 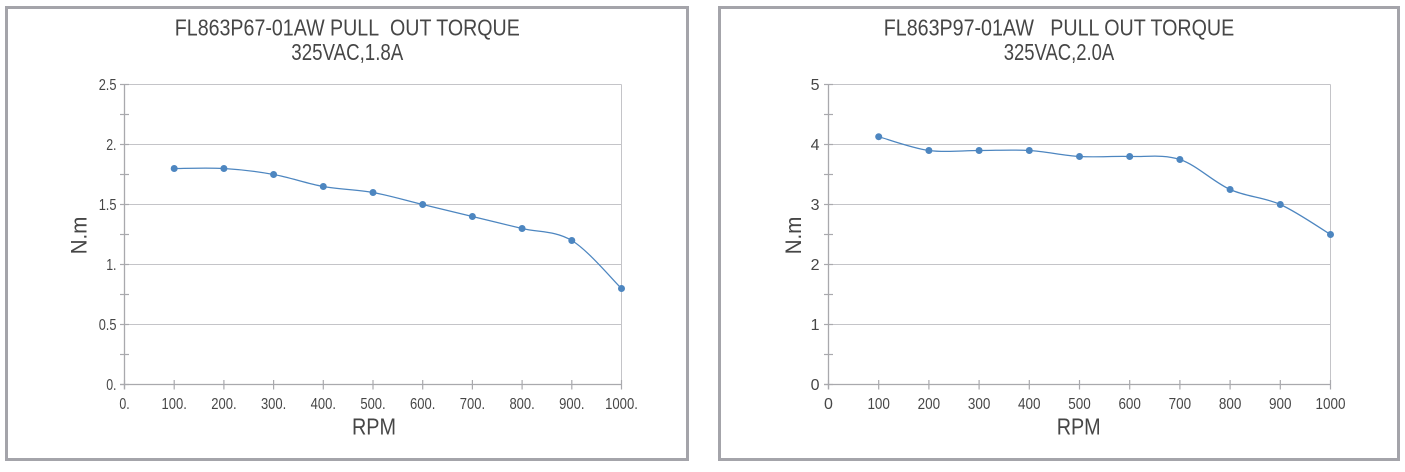 I want to click on svg-text: 600, so click(x=1129, y=404).